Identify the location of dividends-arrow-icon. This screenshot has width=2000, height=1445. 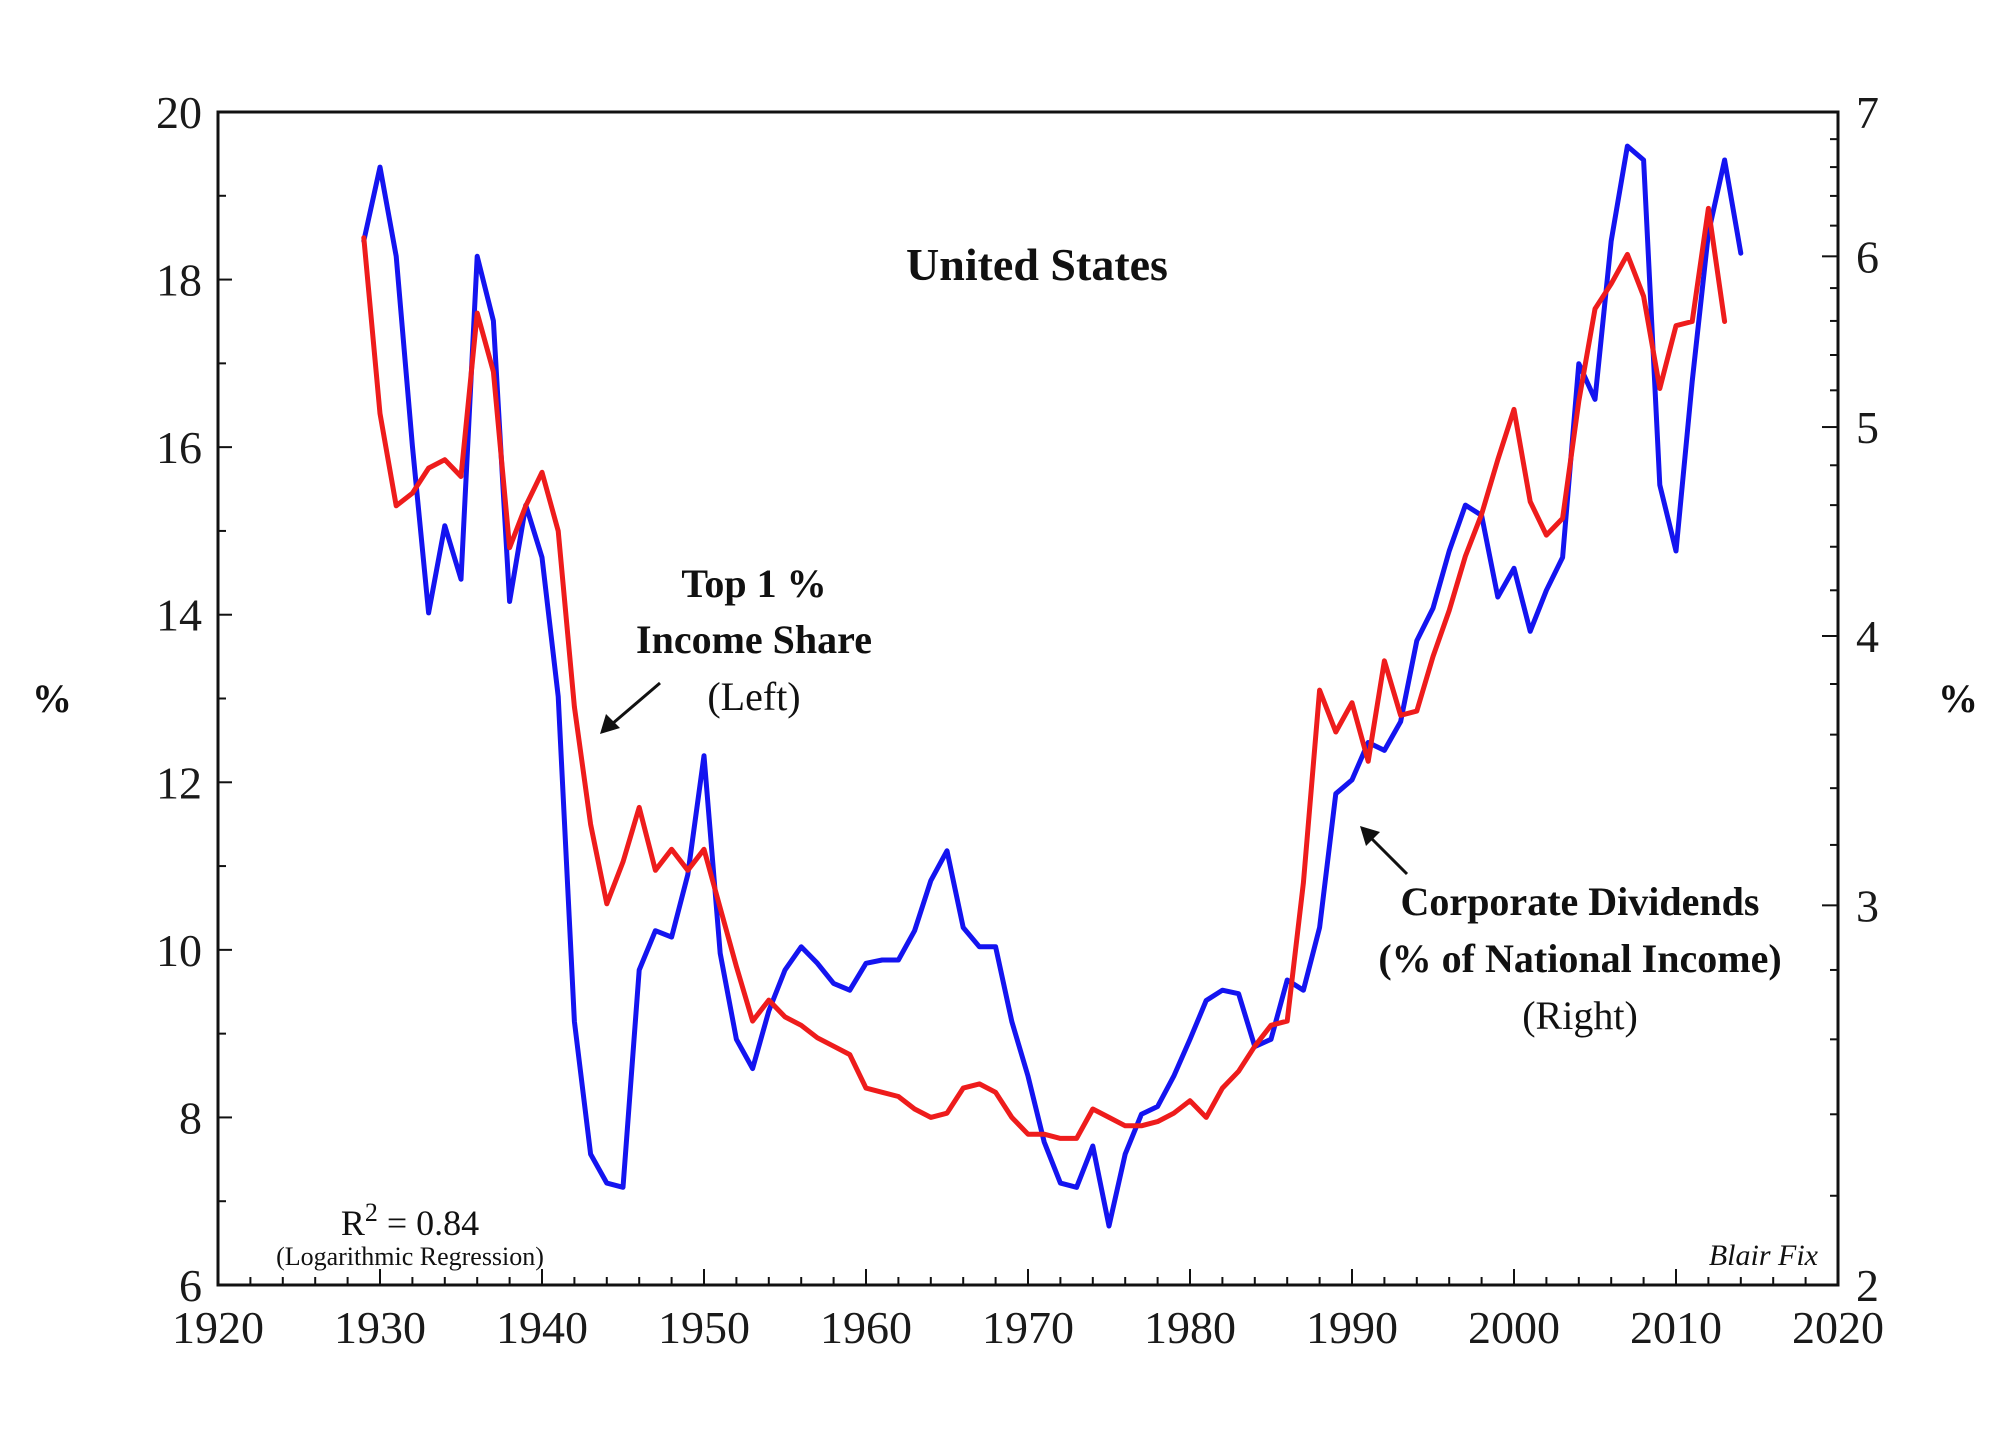
(1384, 851).